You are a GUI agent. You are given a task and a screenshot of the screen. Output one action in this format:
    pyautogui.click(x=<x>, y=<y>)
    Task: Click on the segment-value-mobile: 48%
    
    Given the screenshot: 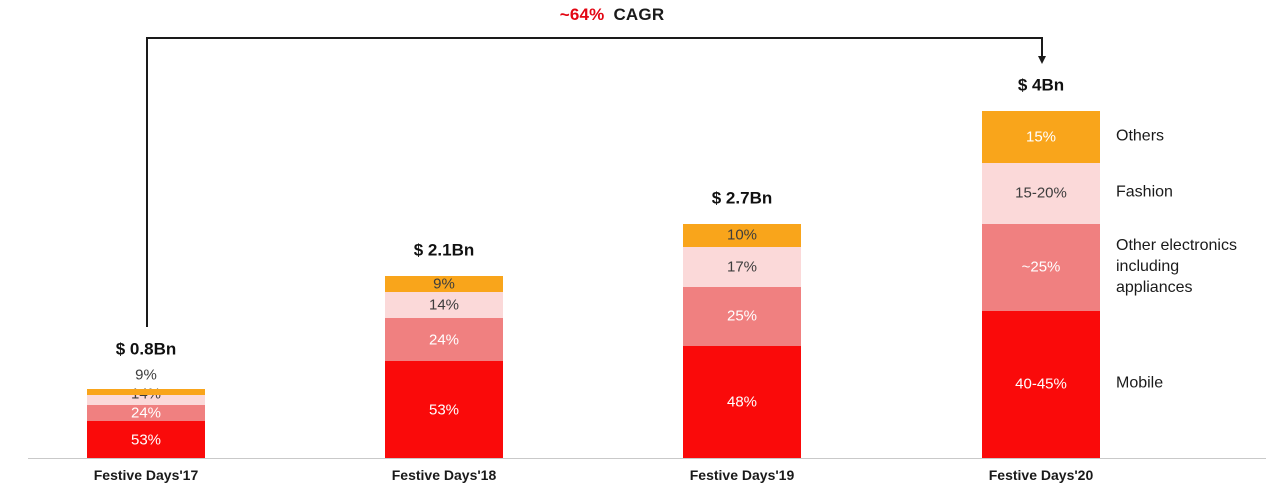 What is the action you would take?
    pyautogui.click(x=742, y=402)
    